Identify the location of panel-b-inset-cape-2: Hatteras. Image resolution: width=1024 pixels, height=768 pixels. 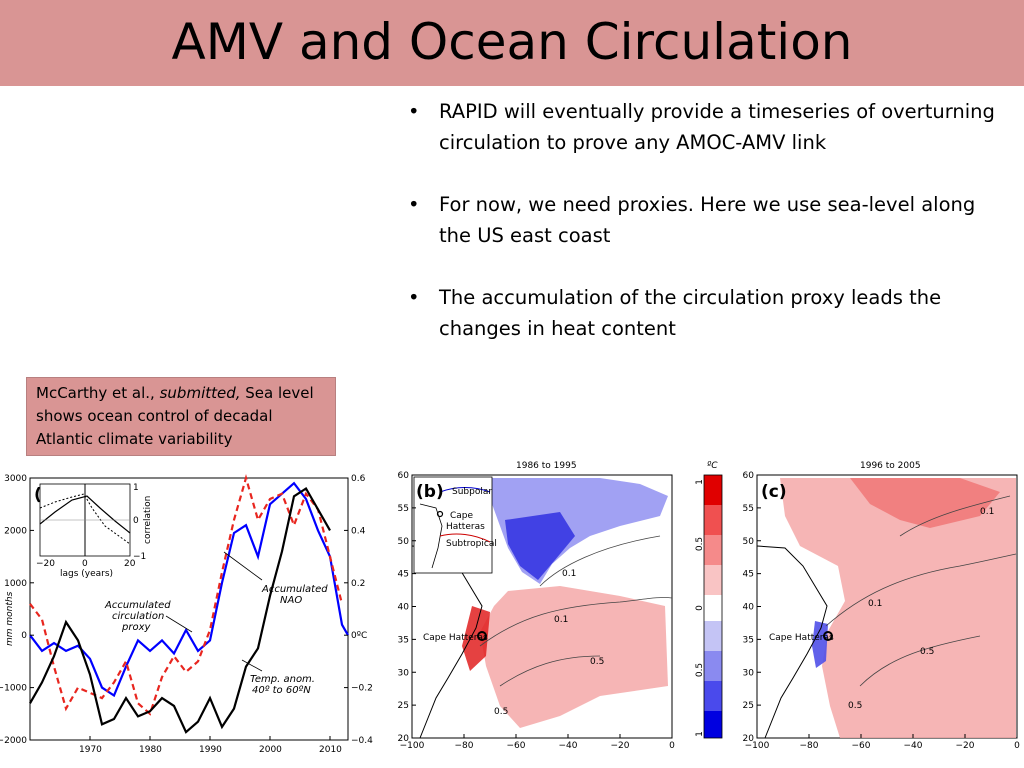
(465, 527).